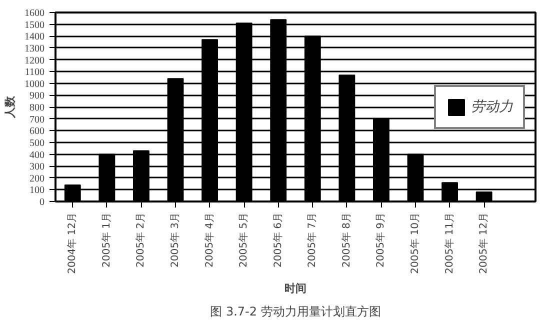  What do you see at coordinates (346, 240) in the screenshot?
I see `x-tick-label: 2005年 8月` at bounding box center [346, 240].